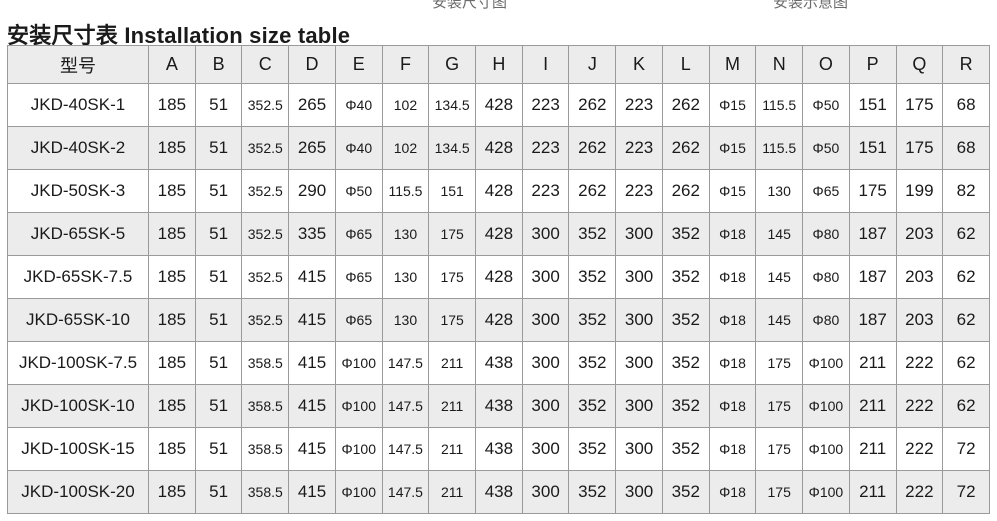  Describe the element at coordinates (78, 363) in the screenshot. I see `model-cell: JKD-100SK-7.5` at that location.